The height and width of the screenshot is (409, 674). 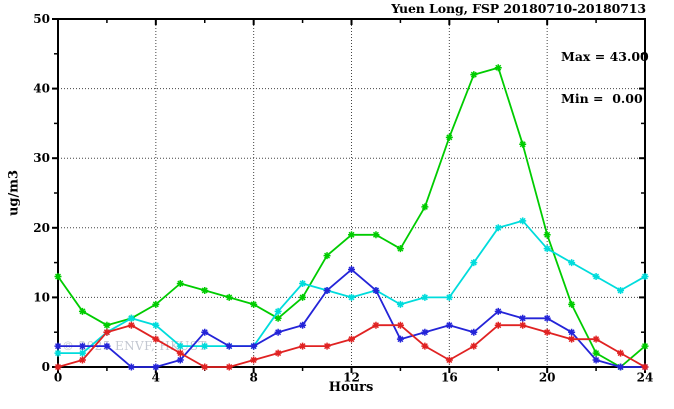 What do you see at coordinates (605, 56) in the screenshot?
I see `max-annotation: Max = 43.00` at bounding box center [605, 56].